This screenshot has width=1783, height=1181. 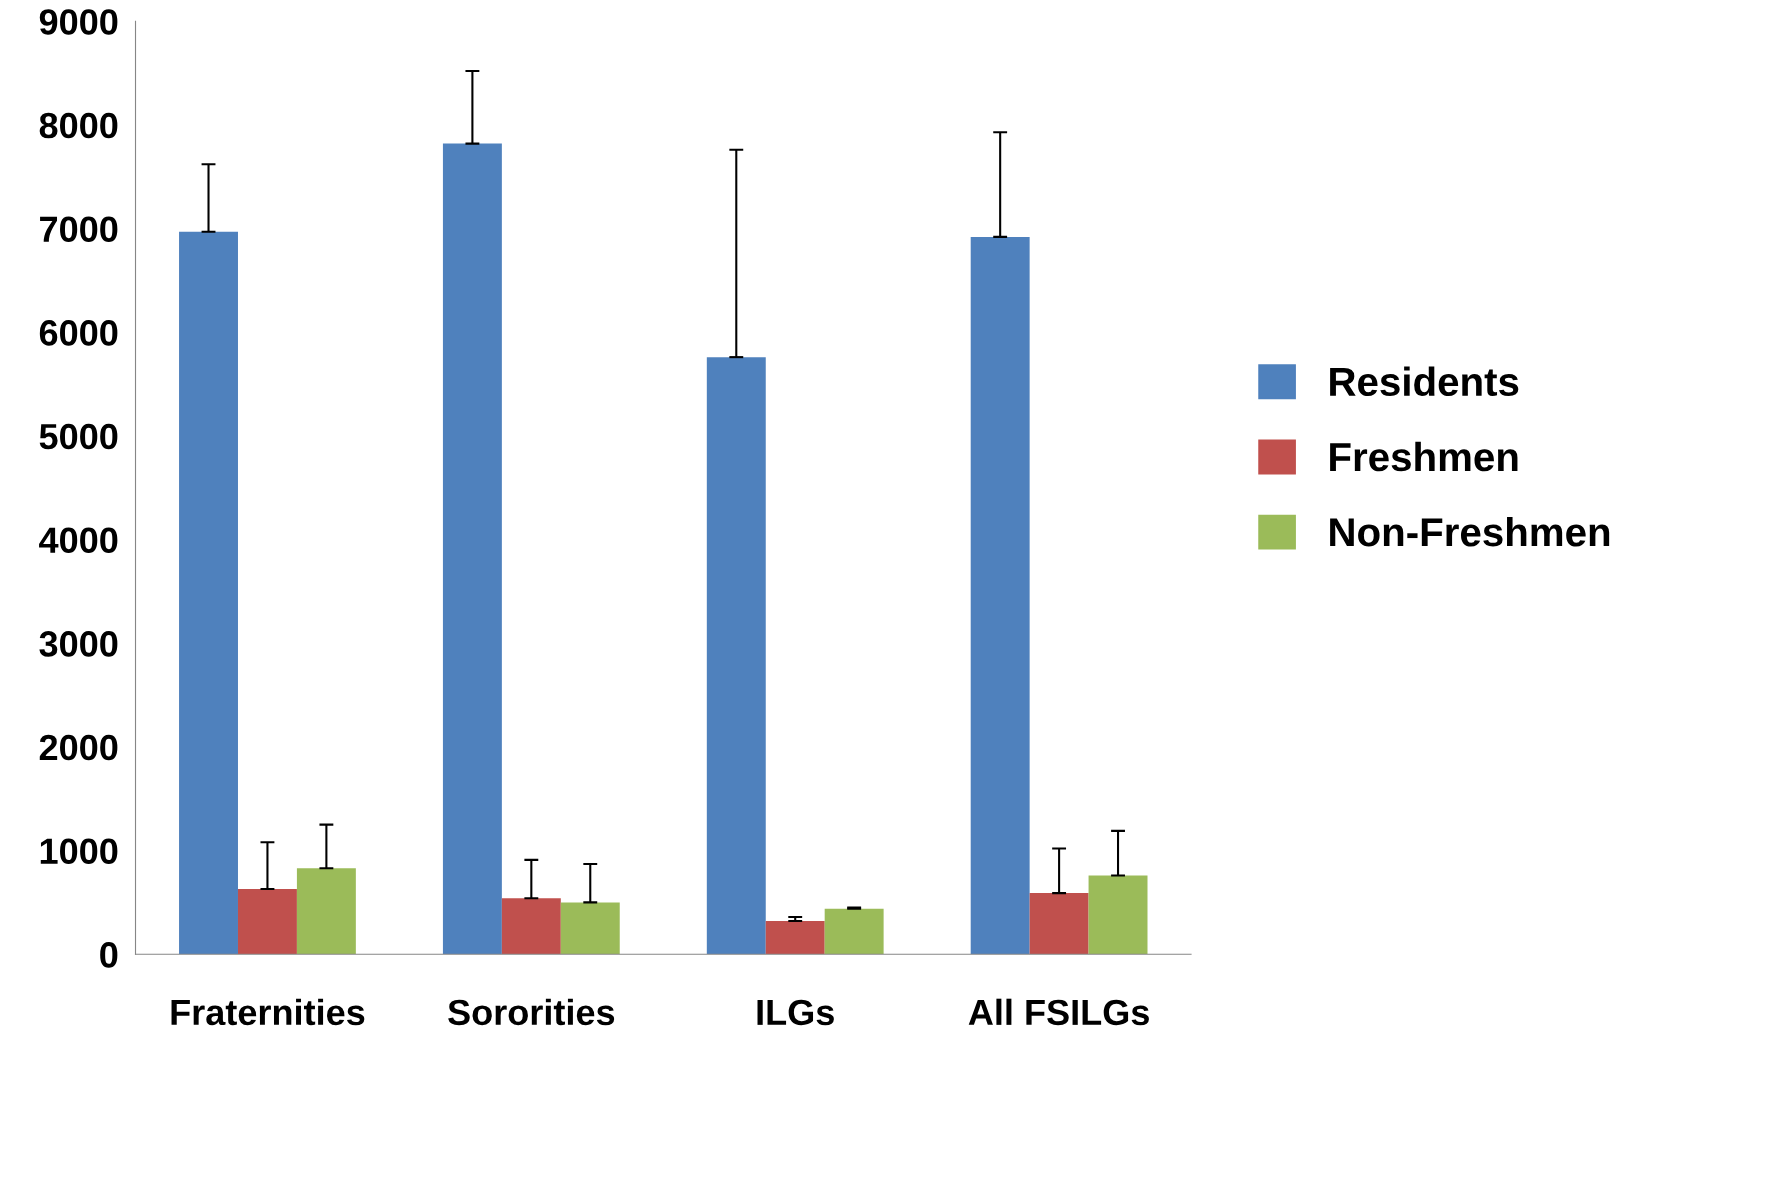 I want to click on y-tick-label: 2000, so click(x=78, y=747).